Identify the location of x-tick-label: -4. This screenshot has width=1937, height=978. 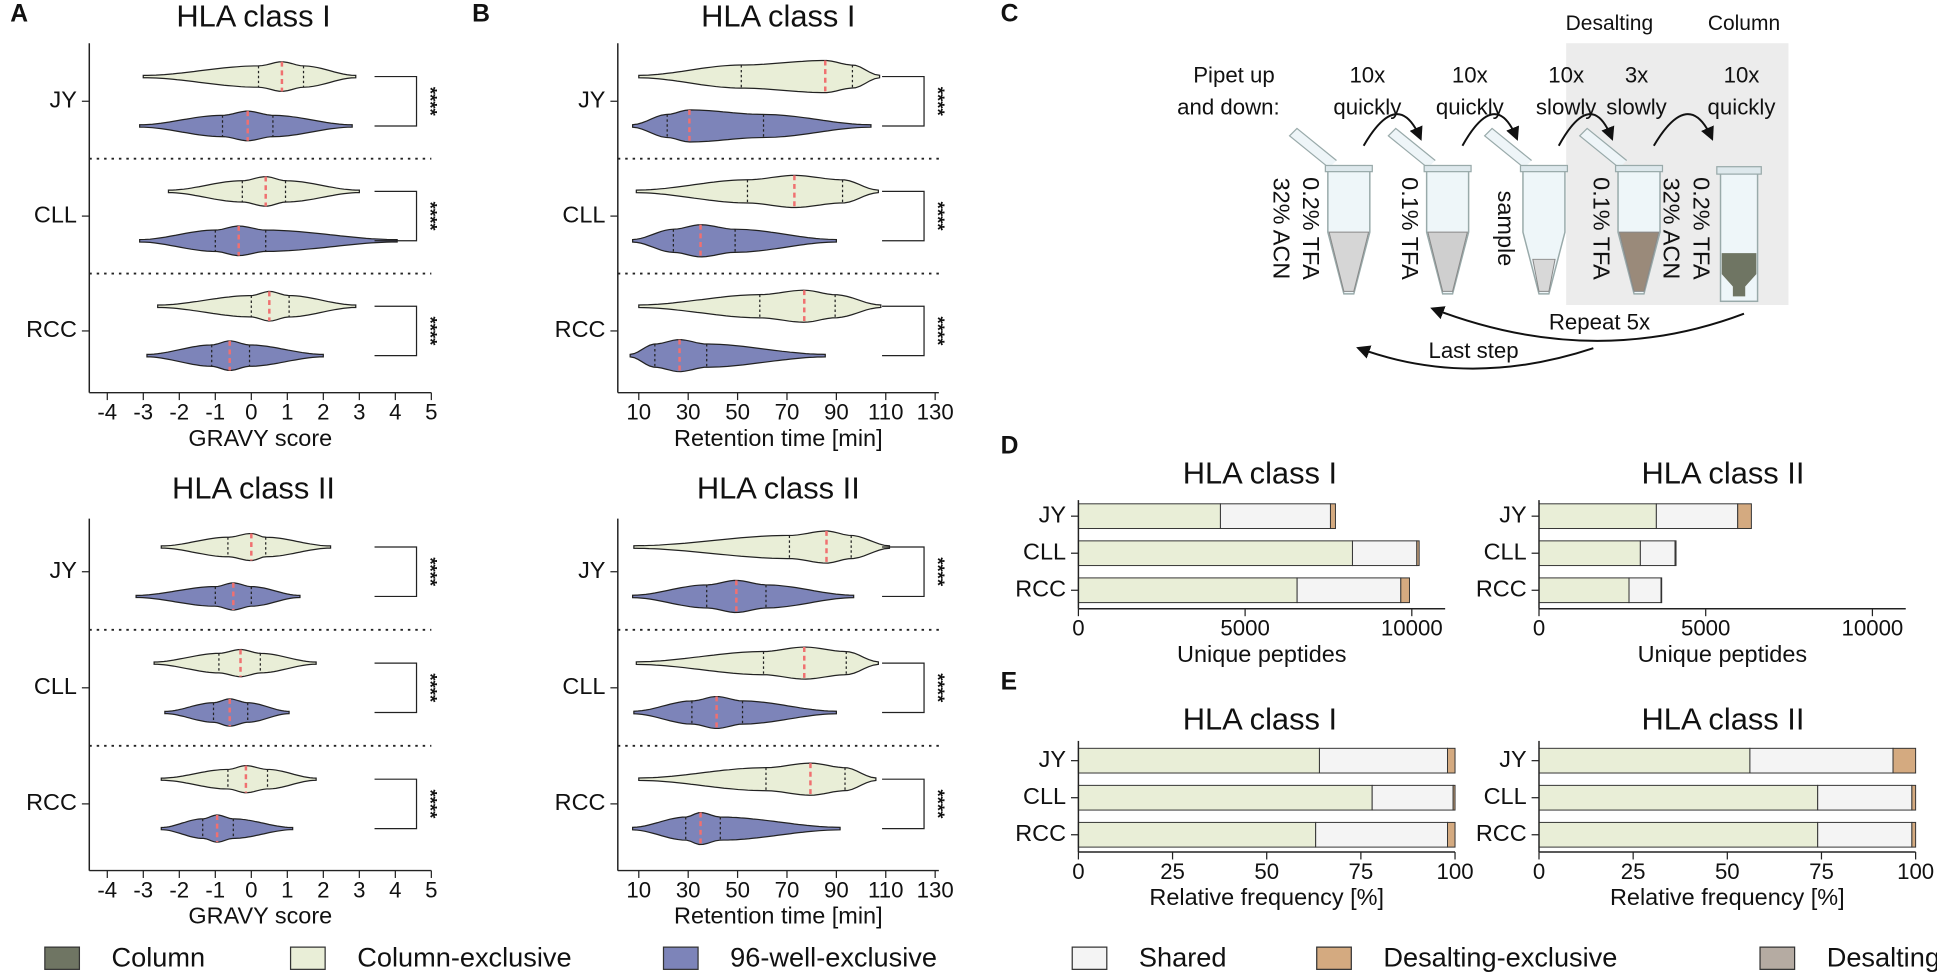
(107, 889).